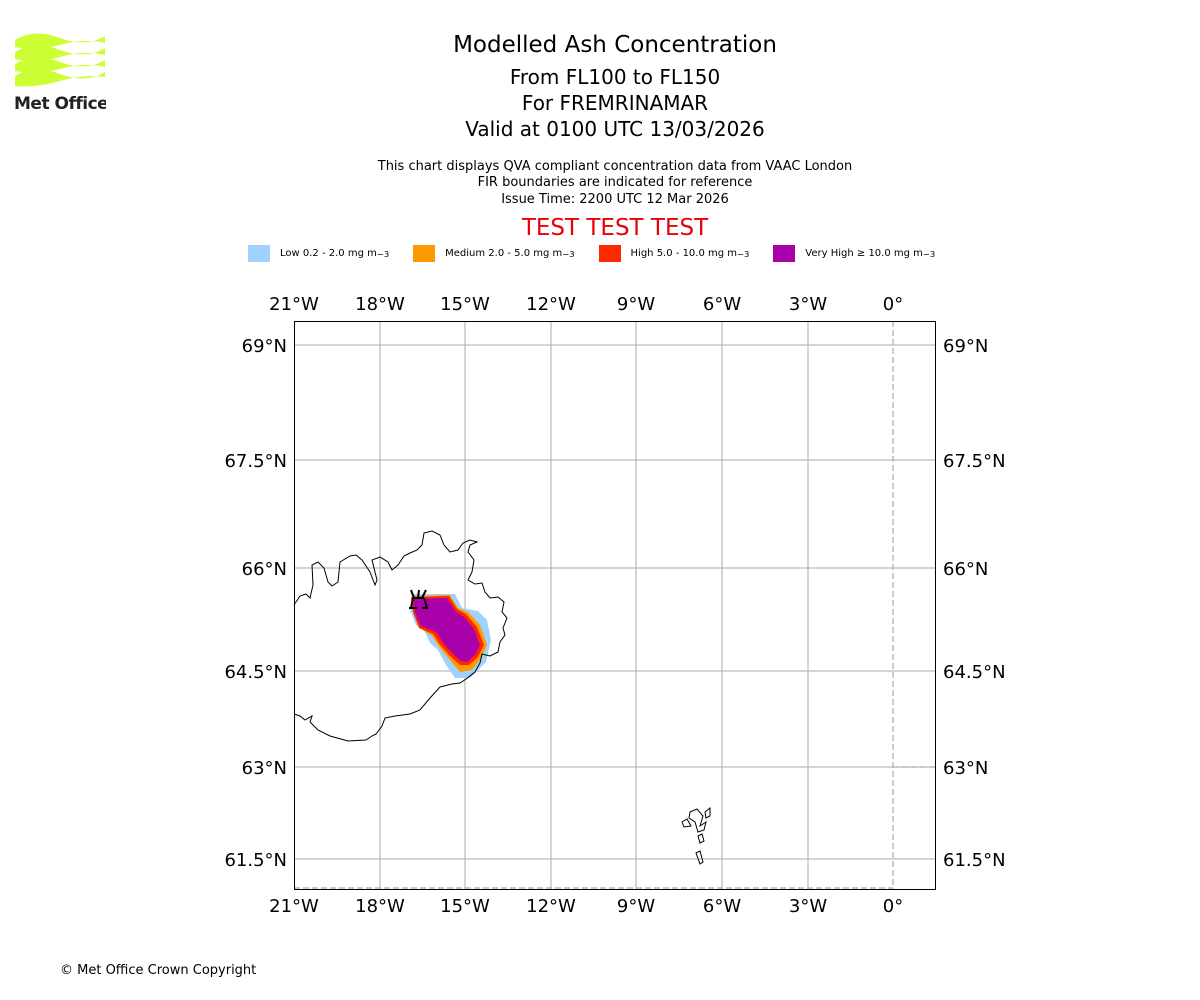 The image size is (1200, 1000). Describe the element at coordinates (673, 253) in the screenshot. I see `legend-item-high: High 5.0 - 10.0 mg m −3` at that location.